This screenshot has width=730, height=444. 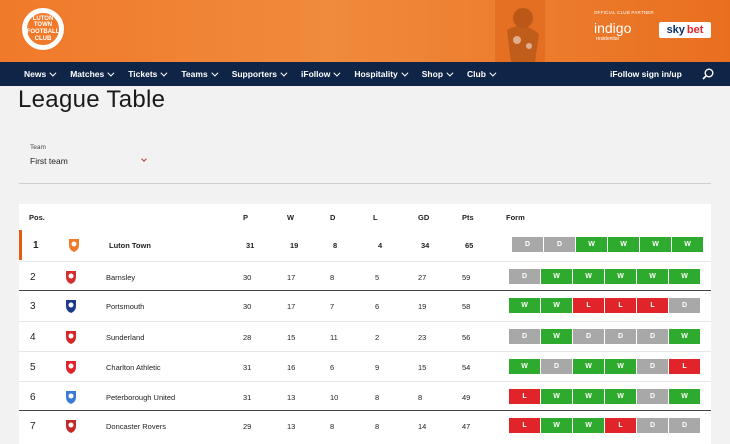 What do you see at coordinates (133, 367) in the screenshot?
I see `team-name-link: Charlton Athletic` at bounding box center [133, 367].